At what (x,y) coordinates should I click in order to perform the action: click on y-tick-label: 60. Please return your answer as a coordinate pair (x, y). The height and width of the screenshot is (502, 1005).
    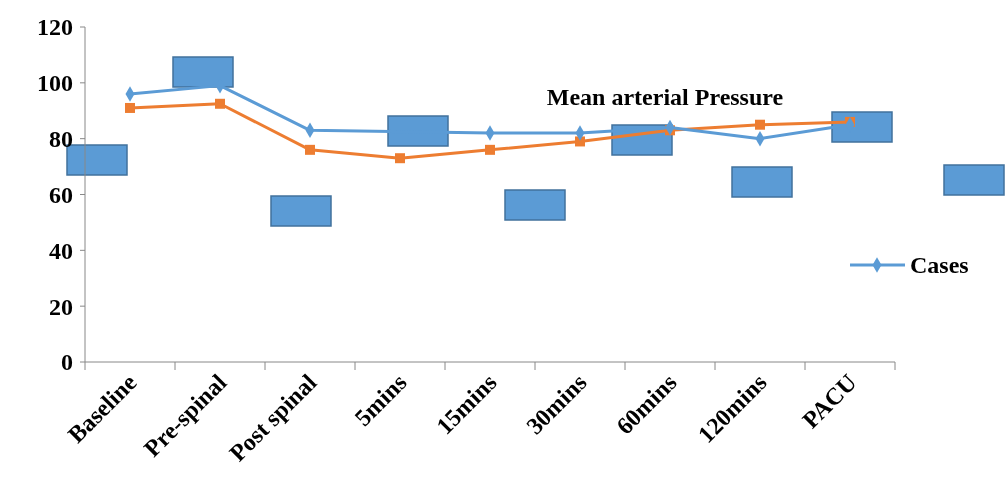
    Looking at the image, I should click on (61, 194).